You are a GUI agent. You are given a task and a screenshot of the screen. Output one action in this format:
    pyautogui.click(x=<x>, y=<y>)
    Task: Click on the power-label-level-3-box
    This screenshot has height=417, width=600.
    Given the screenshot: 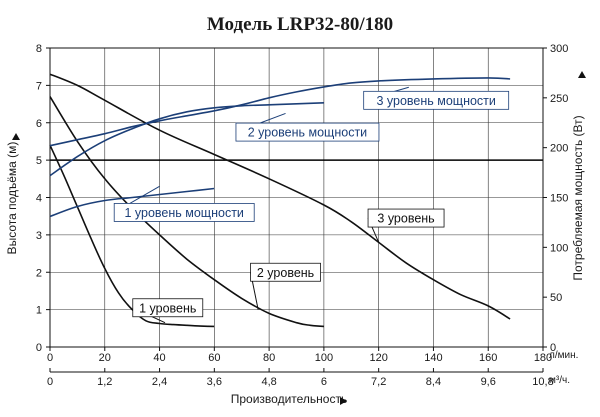 What is the action you would take?
    pyautogui.click(x=436, y=100)
    